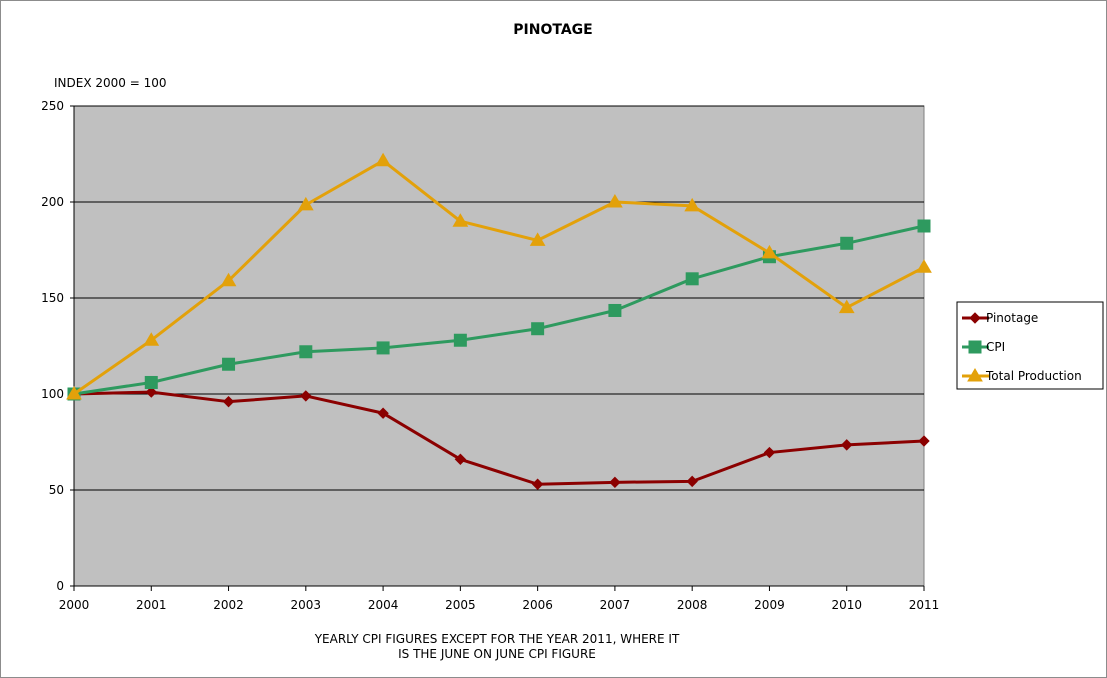 The image size is (1107, 678). I want to click on y-tick-label: 150, so click(52, 298).